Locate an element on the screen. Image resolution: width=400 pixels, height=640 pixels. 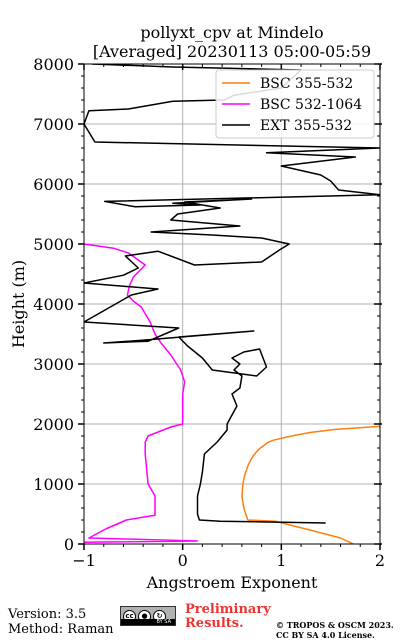
preliminary-notice: Preliminary Results. is located at coordinates (228, 617).